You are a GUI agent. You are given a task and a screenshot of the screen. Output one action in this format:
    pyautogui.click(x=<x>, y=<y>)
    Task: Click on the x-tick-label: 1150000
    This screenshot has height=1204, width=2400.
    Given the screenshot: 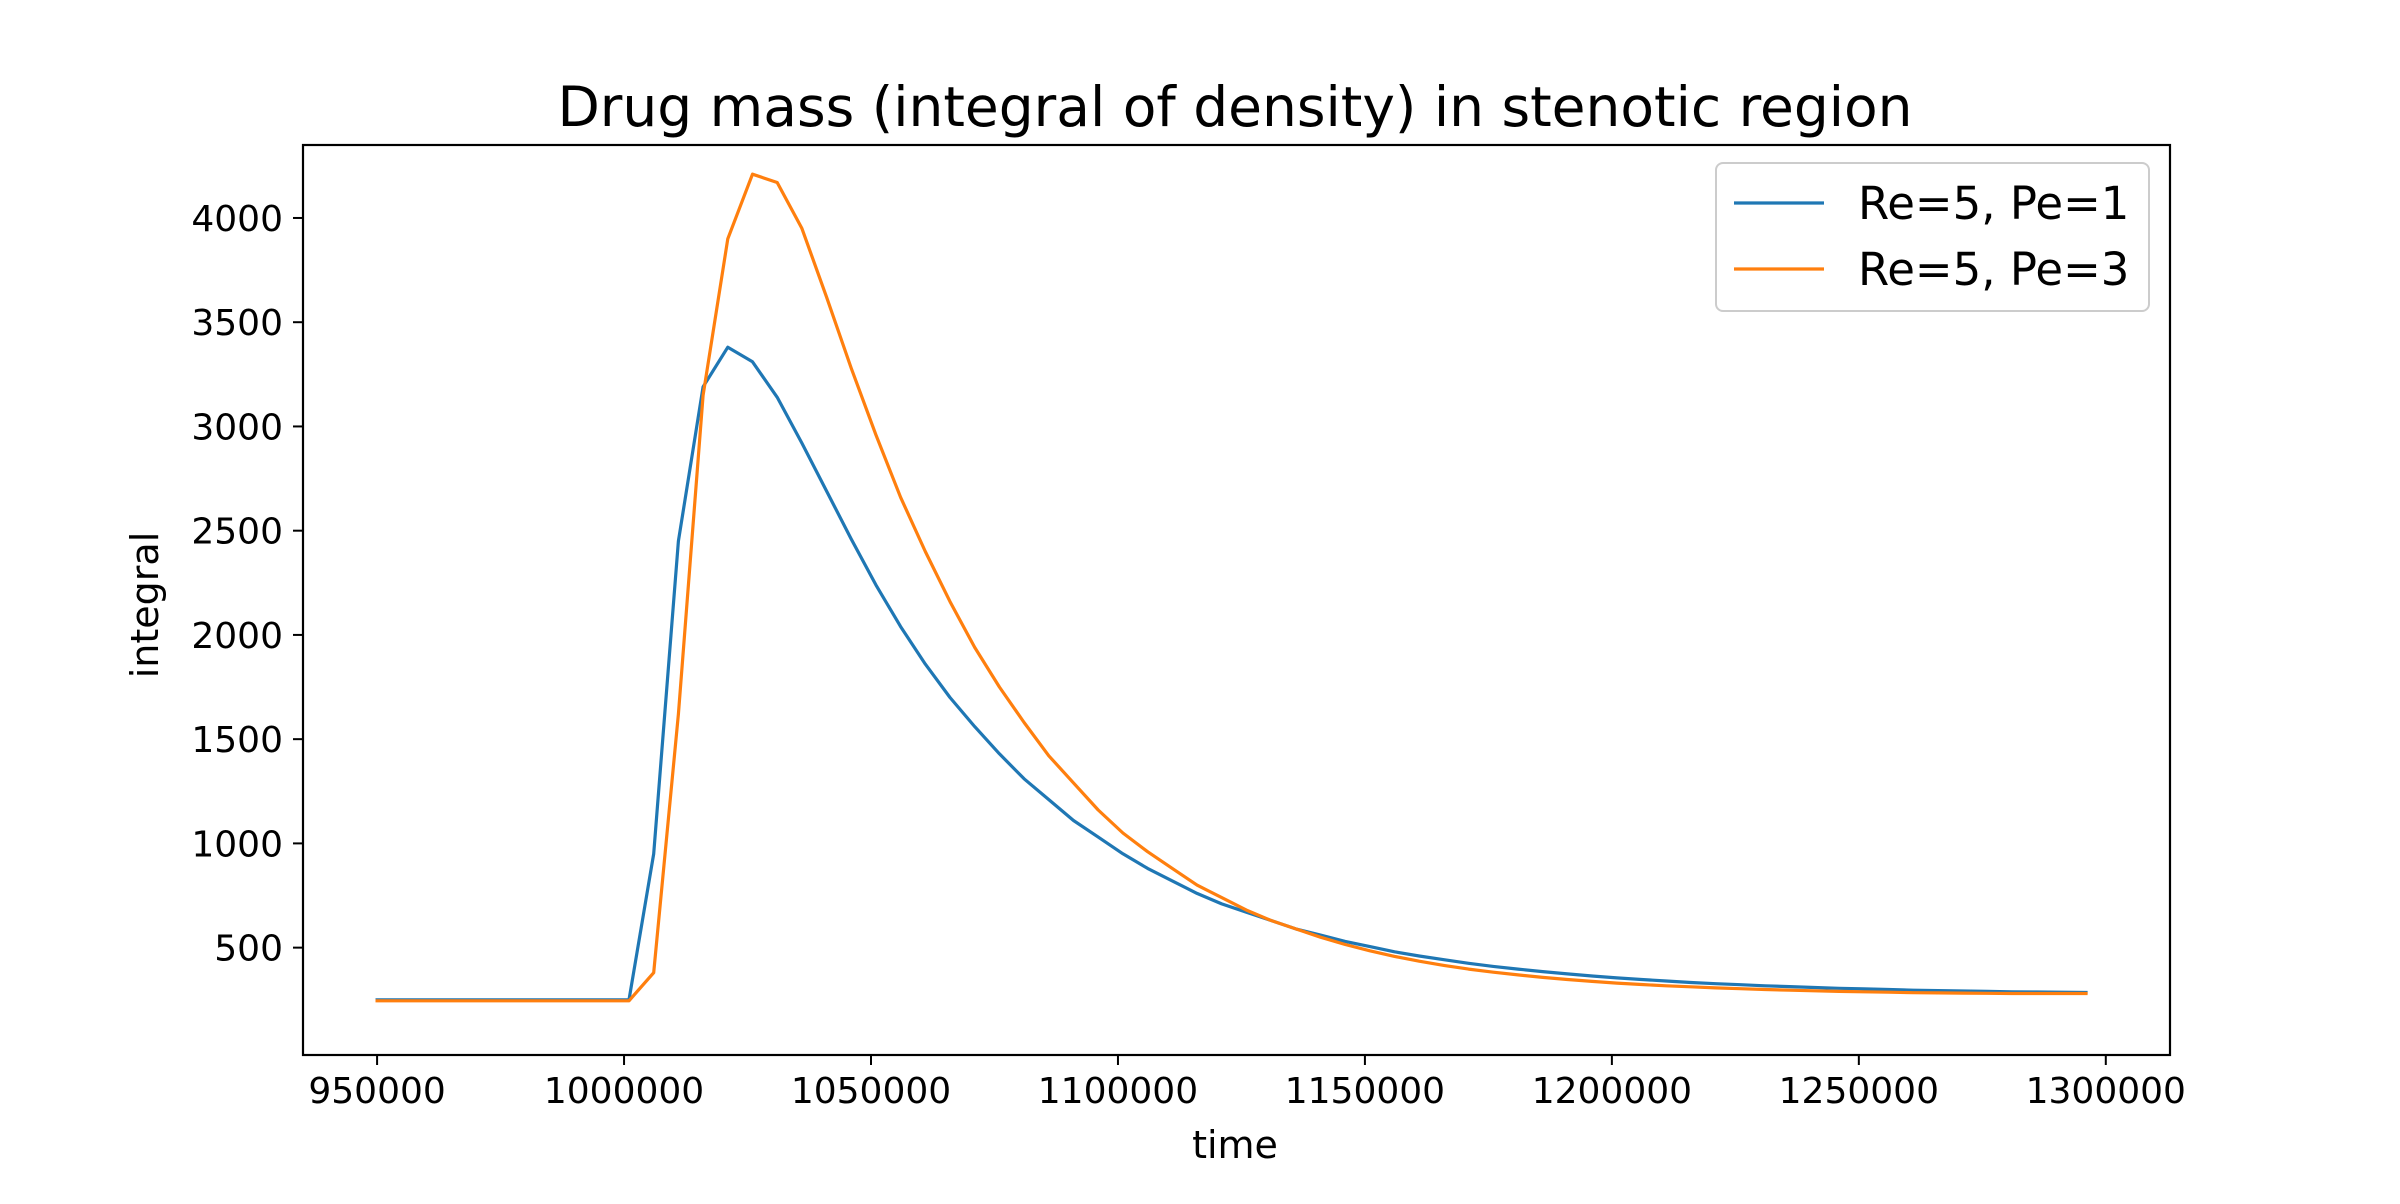 What is the action you would take?
    pyautogui.click(x=1365, y=1091)
    